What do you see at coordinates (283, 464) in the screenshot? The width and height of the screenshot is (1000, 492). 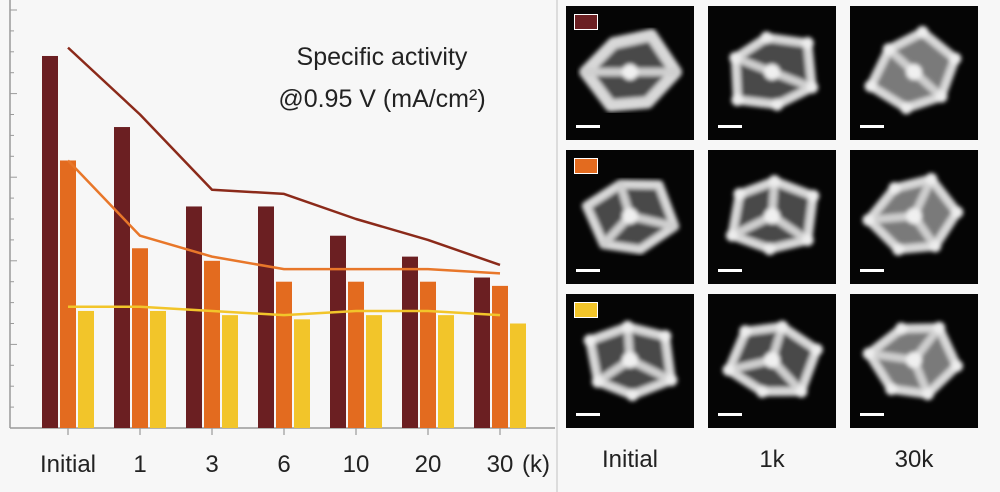 I see `x-tick-label: 6` at bounding box center [283, 464].